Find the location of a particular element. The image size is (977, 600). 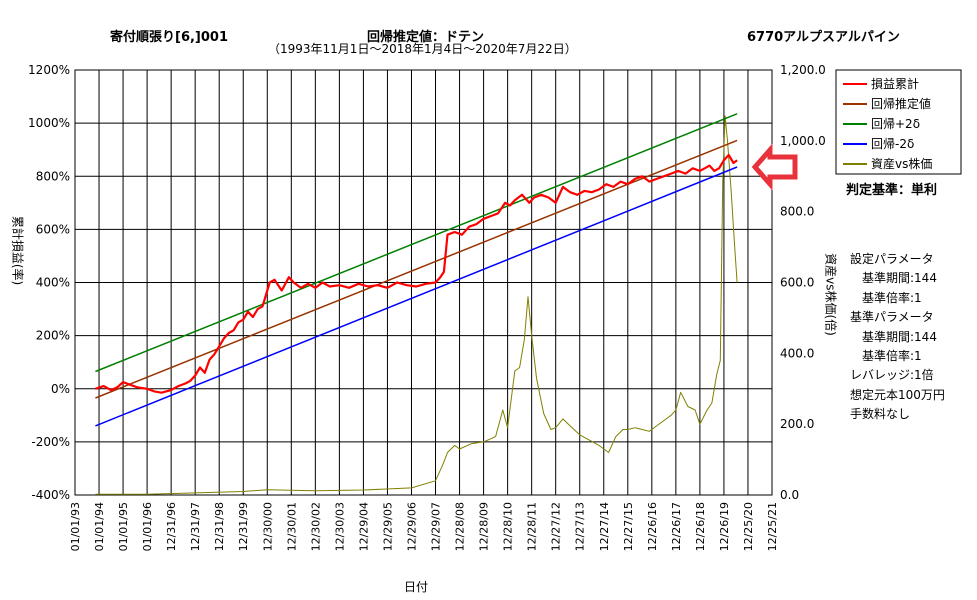

param-line: 想定元本100万円 is located at coordinates (897, 394).